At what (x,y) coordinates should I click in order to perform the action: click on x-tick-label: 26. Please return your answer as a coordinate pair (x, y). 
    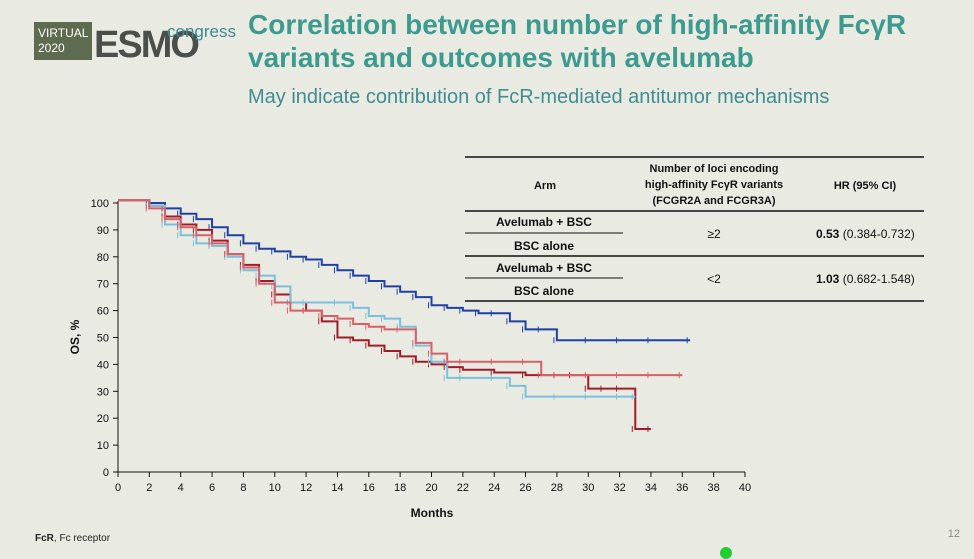
    Looking at the image, I should click on (525, 488).